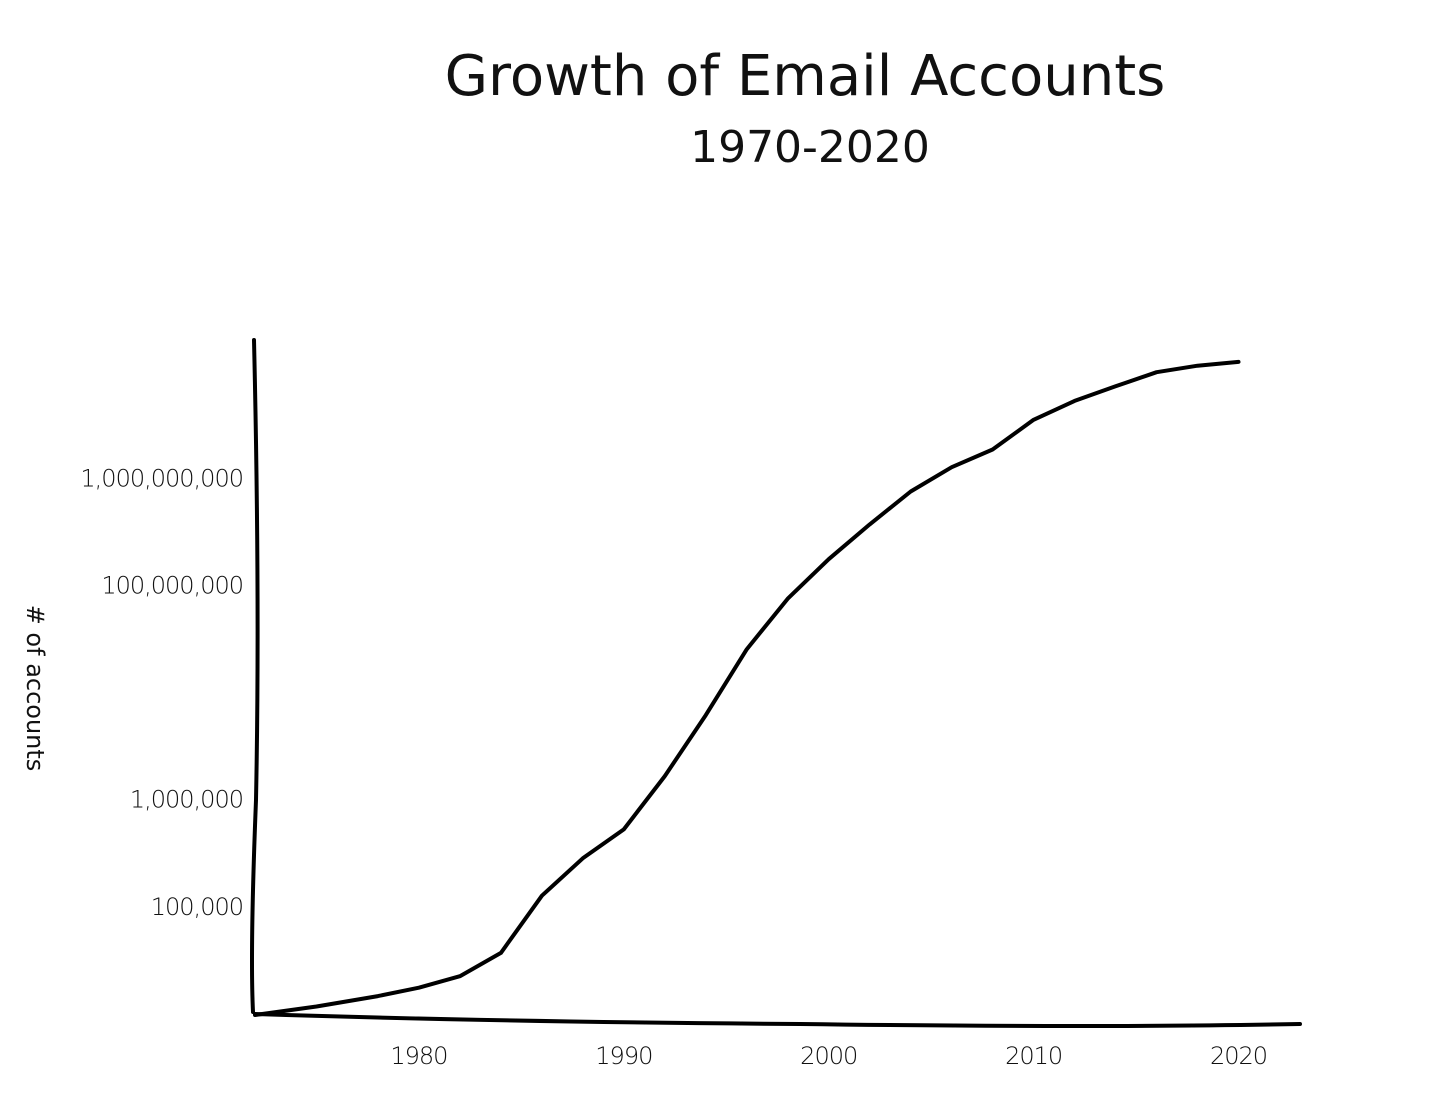 The width and height of the screenshot is (1456, 1101). Describe the element at coordinates (186, 800) in the screenshot. I see `y-tick-label: 1,000,000` at that location.